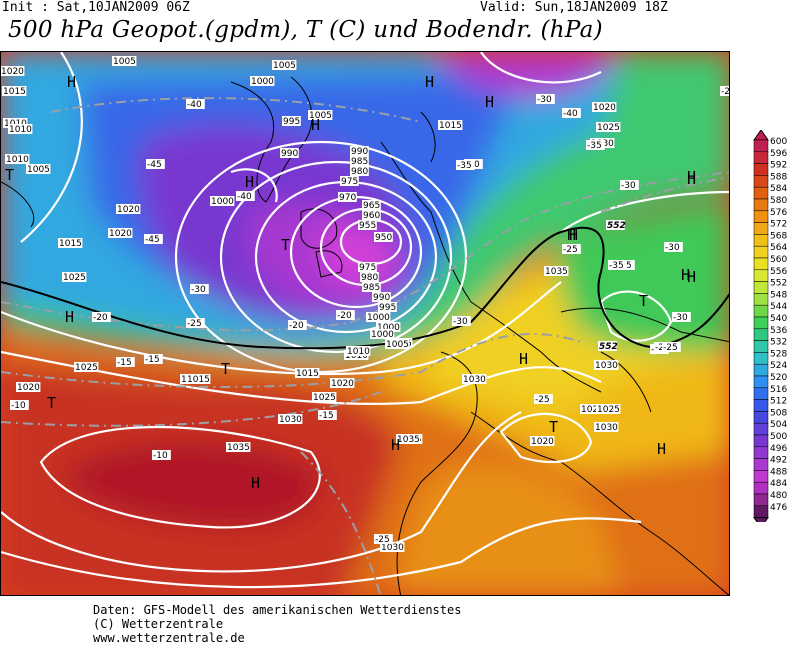 The image size is (790, 648). What do you see at coordinates (778, 260) in the screenshot?
I see `legend-value: 560` at bounding box center [778, 260].